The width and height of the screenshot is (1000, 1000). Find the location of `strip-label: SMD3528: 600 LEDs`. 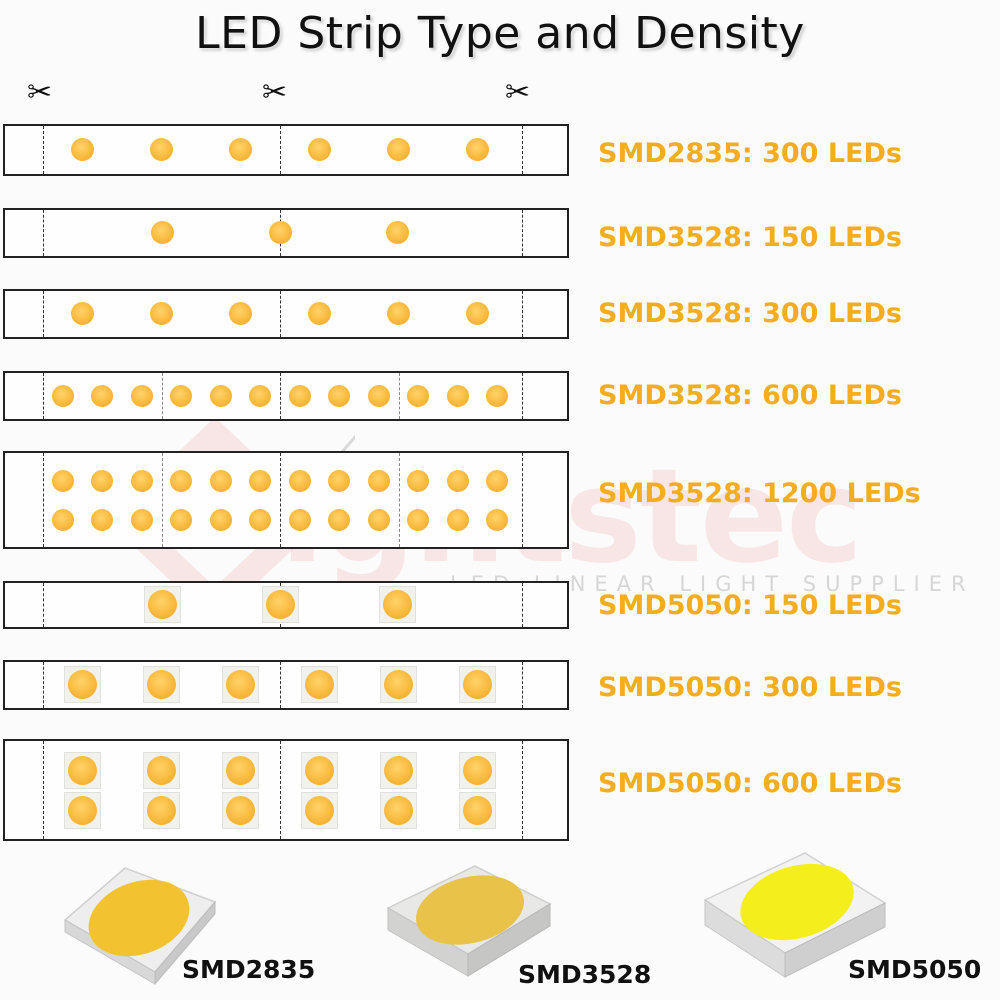

strip-label: SMD3528: 600 LEDs is located at coordinates (750, 395).